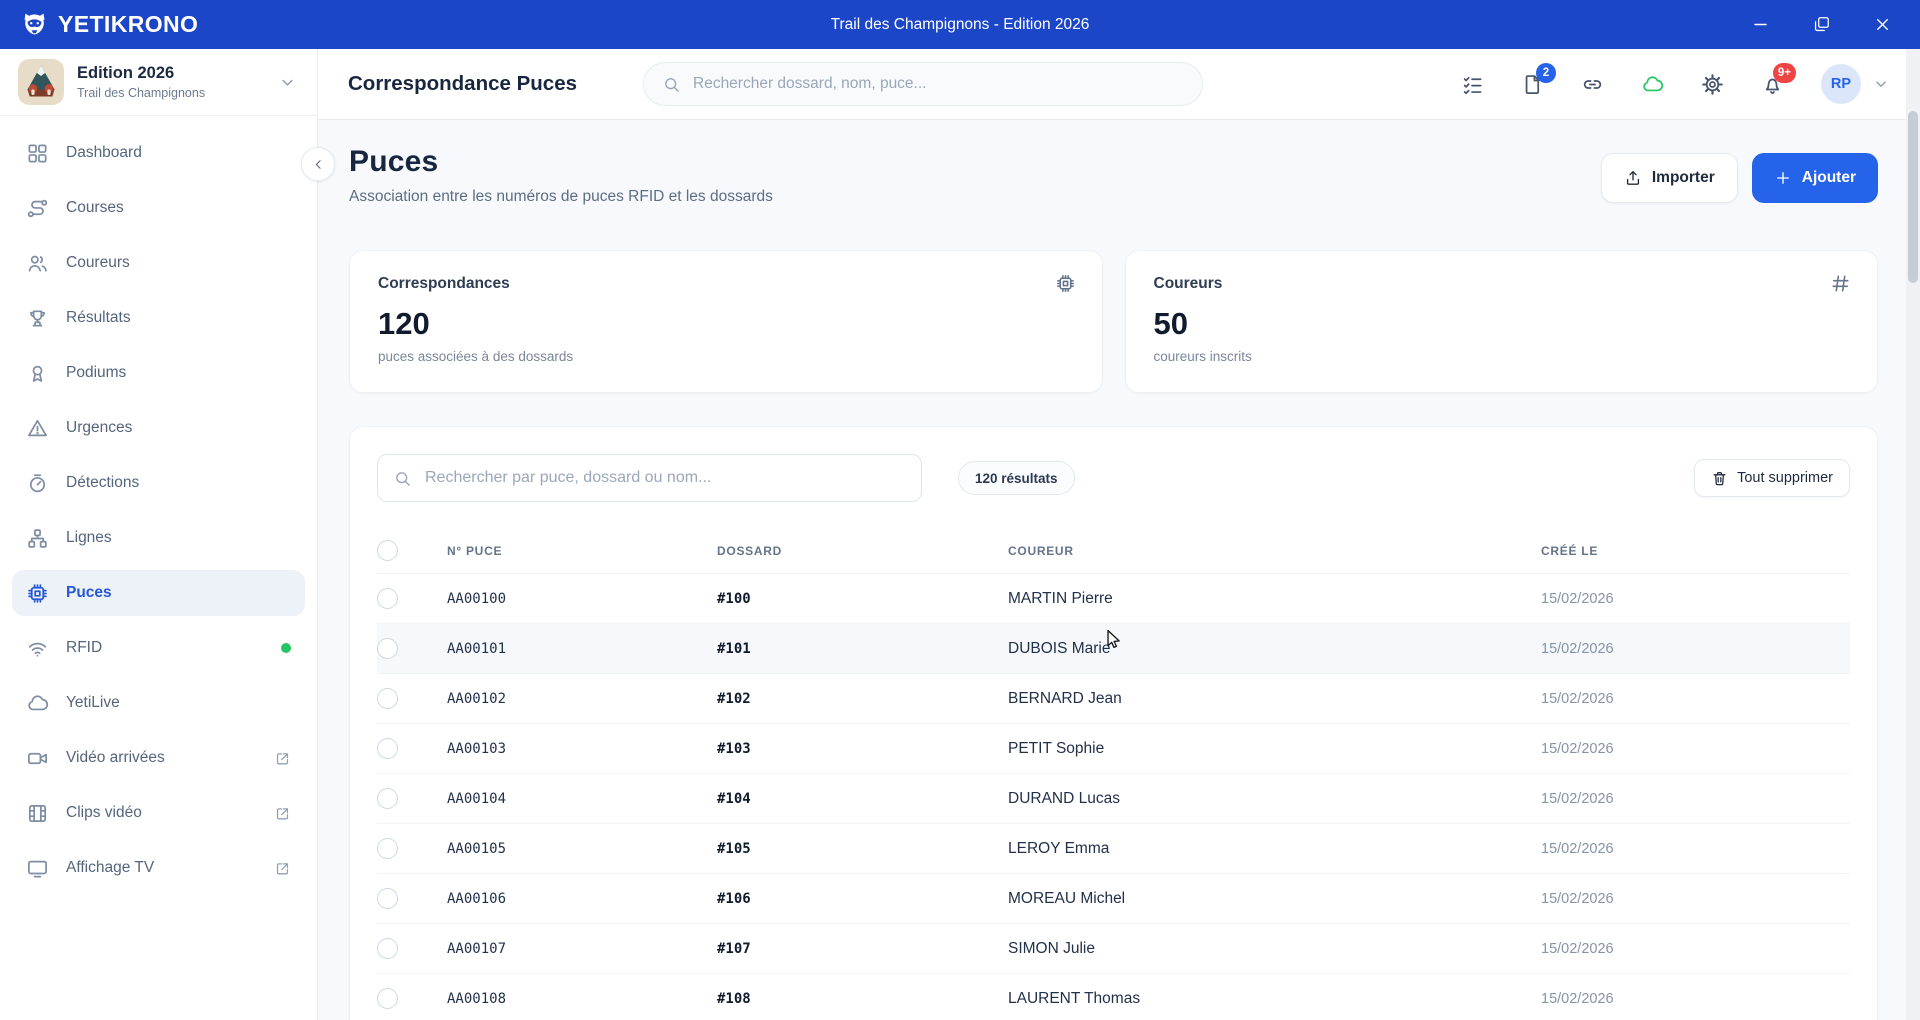 This screenshot has height=1020, width=1920. What do you see at coordinates (158, 648) in the screenshot?
I see `sidebar-item-rfid: RFID` at bounding box center [158, 648].